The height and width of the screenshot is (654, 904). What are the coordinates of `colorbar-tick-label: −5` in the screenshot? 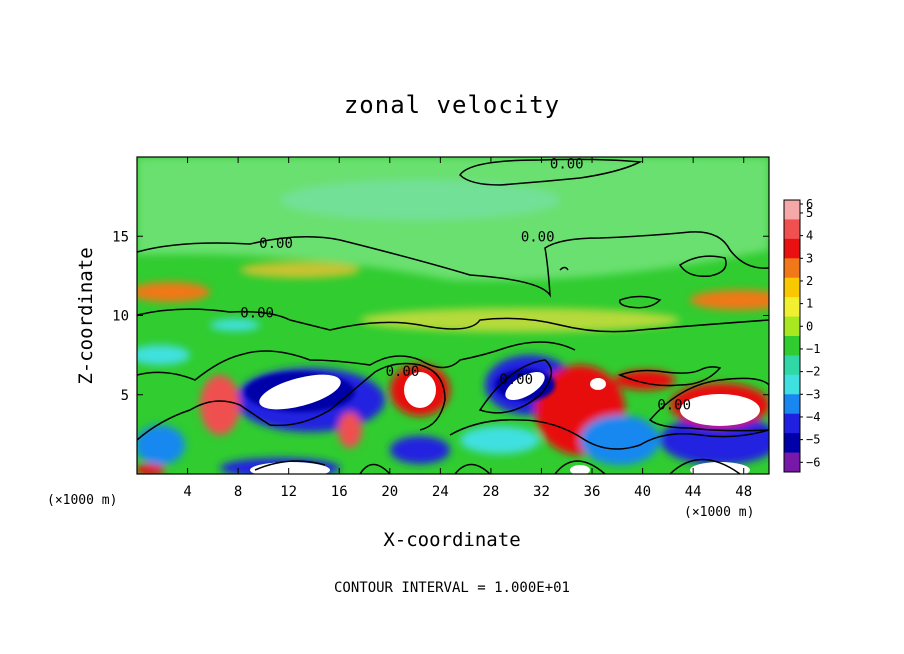 It's located at (813, 440).